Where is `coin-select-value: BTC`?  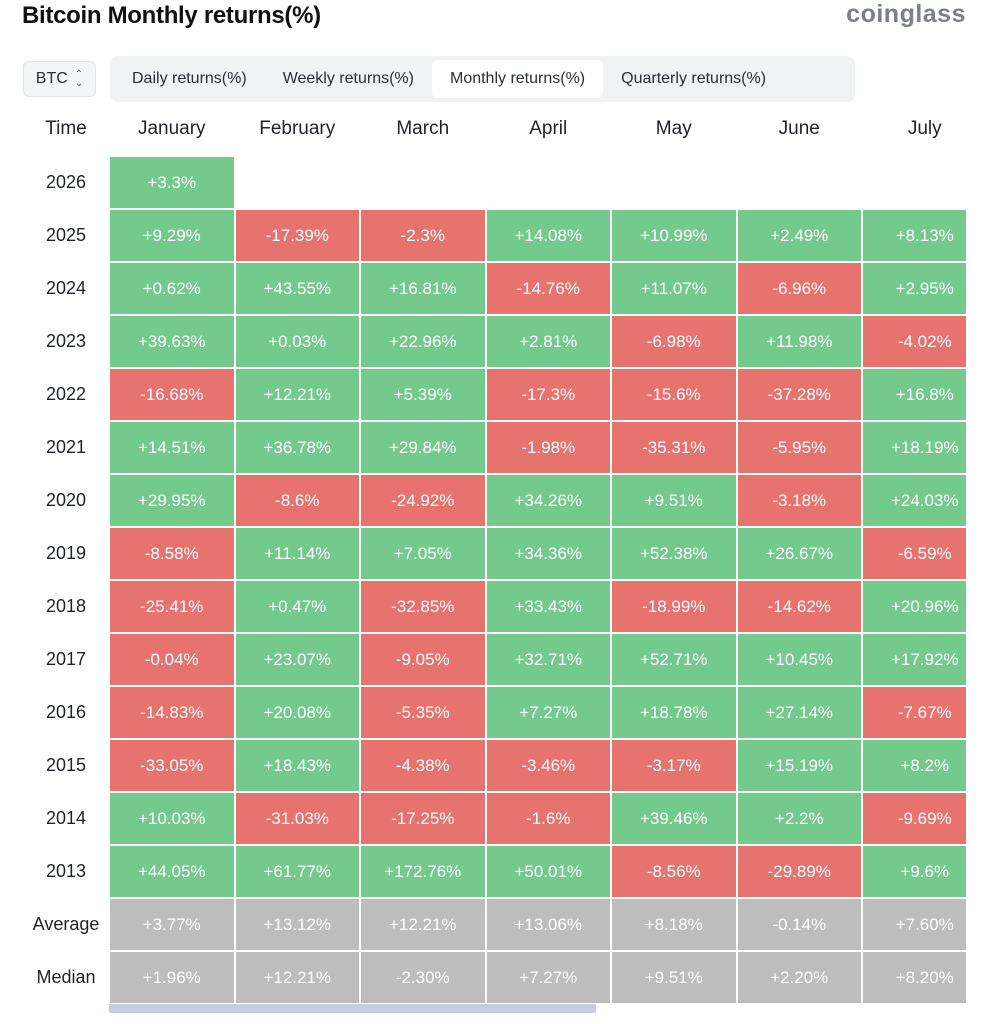
coin-select-value: BTC is located at coordinates (51, 78).